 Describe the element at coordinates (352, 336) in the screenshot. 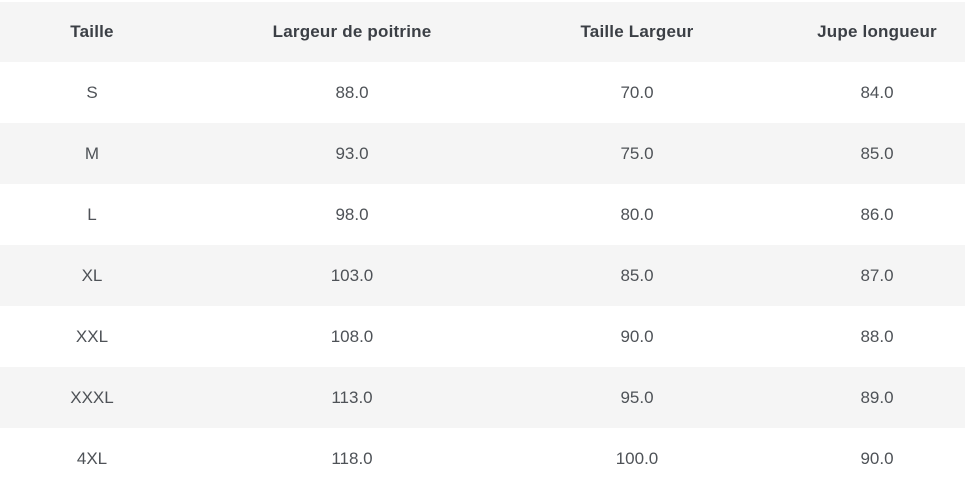

I see `cell-poitrine: 108.0` at that location.